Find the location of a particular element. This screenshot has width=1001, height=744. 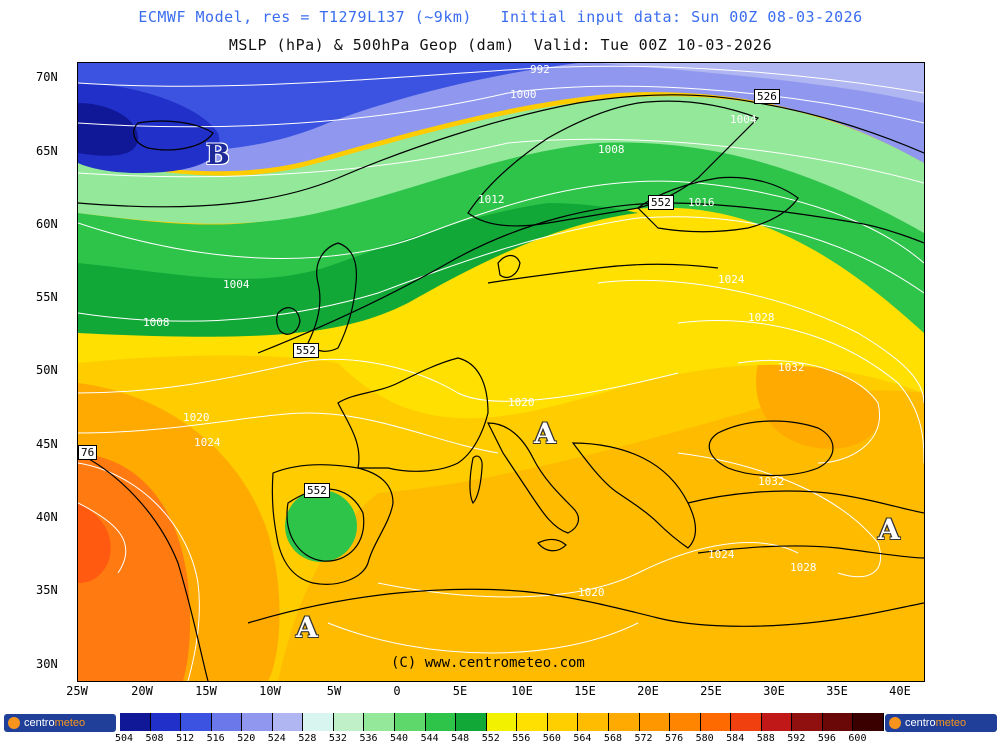

isobar-label: 992 is located at coordinates (540, 69).